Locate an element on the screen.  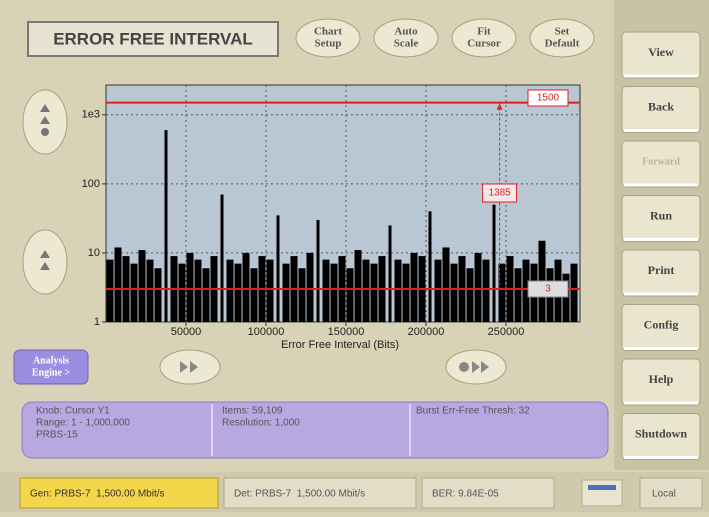
button-label: Auto is located at coordinates (406, 32).